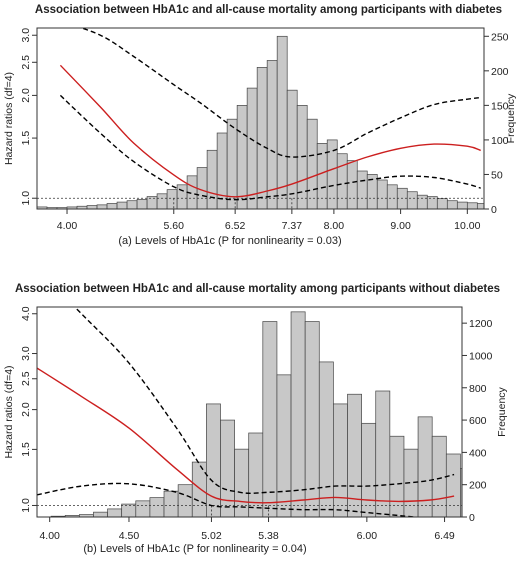 The height and width of the screenshot is (567, 520). What do you see at coordinates (26, 198) in the screenshot?
I see `y-left-tick-label: 1.0` at bounding box center [26, 198].